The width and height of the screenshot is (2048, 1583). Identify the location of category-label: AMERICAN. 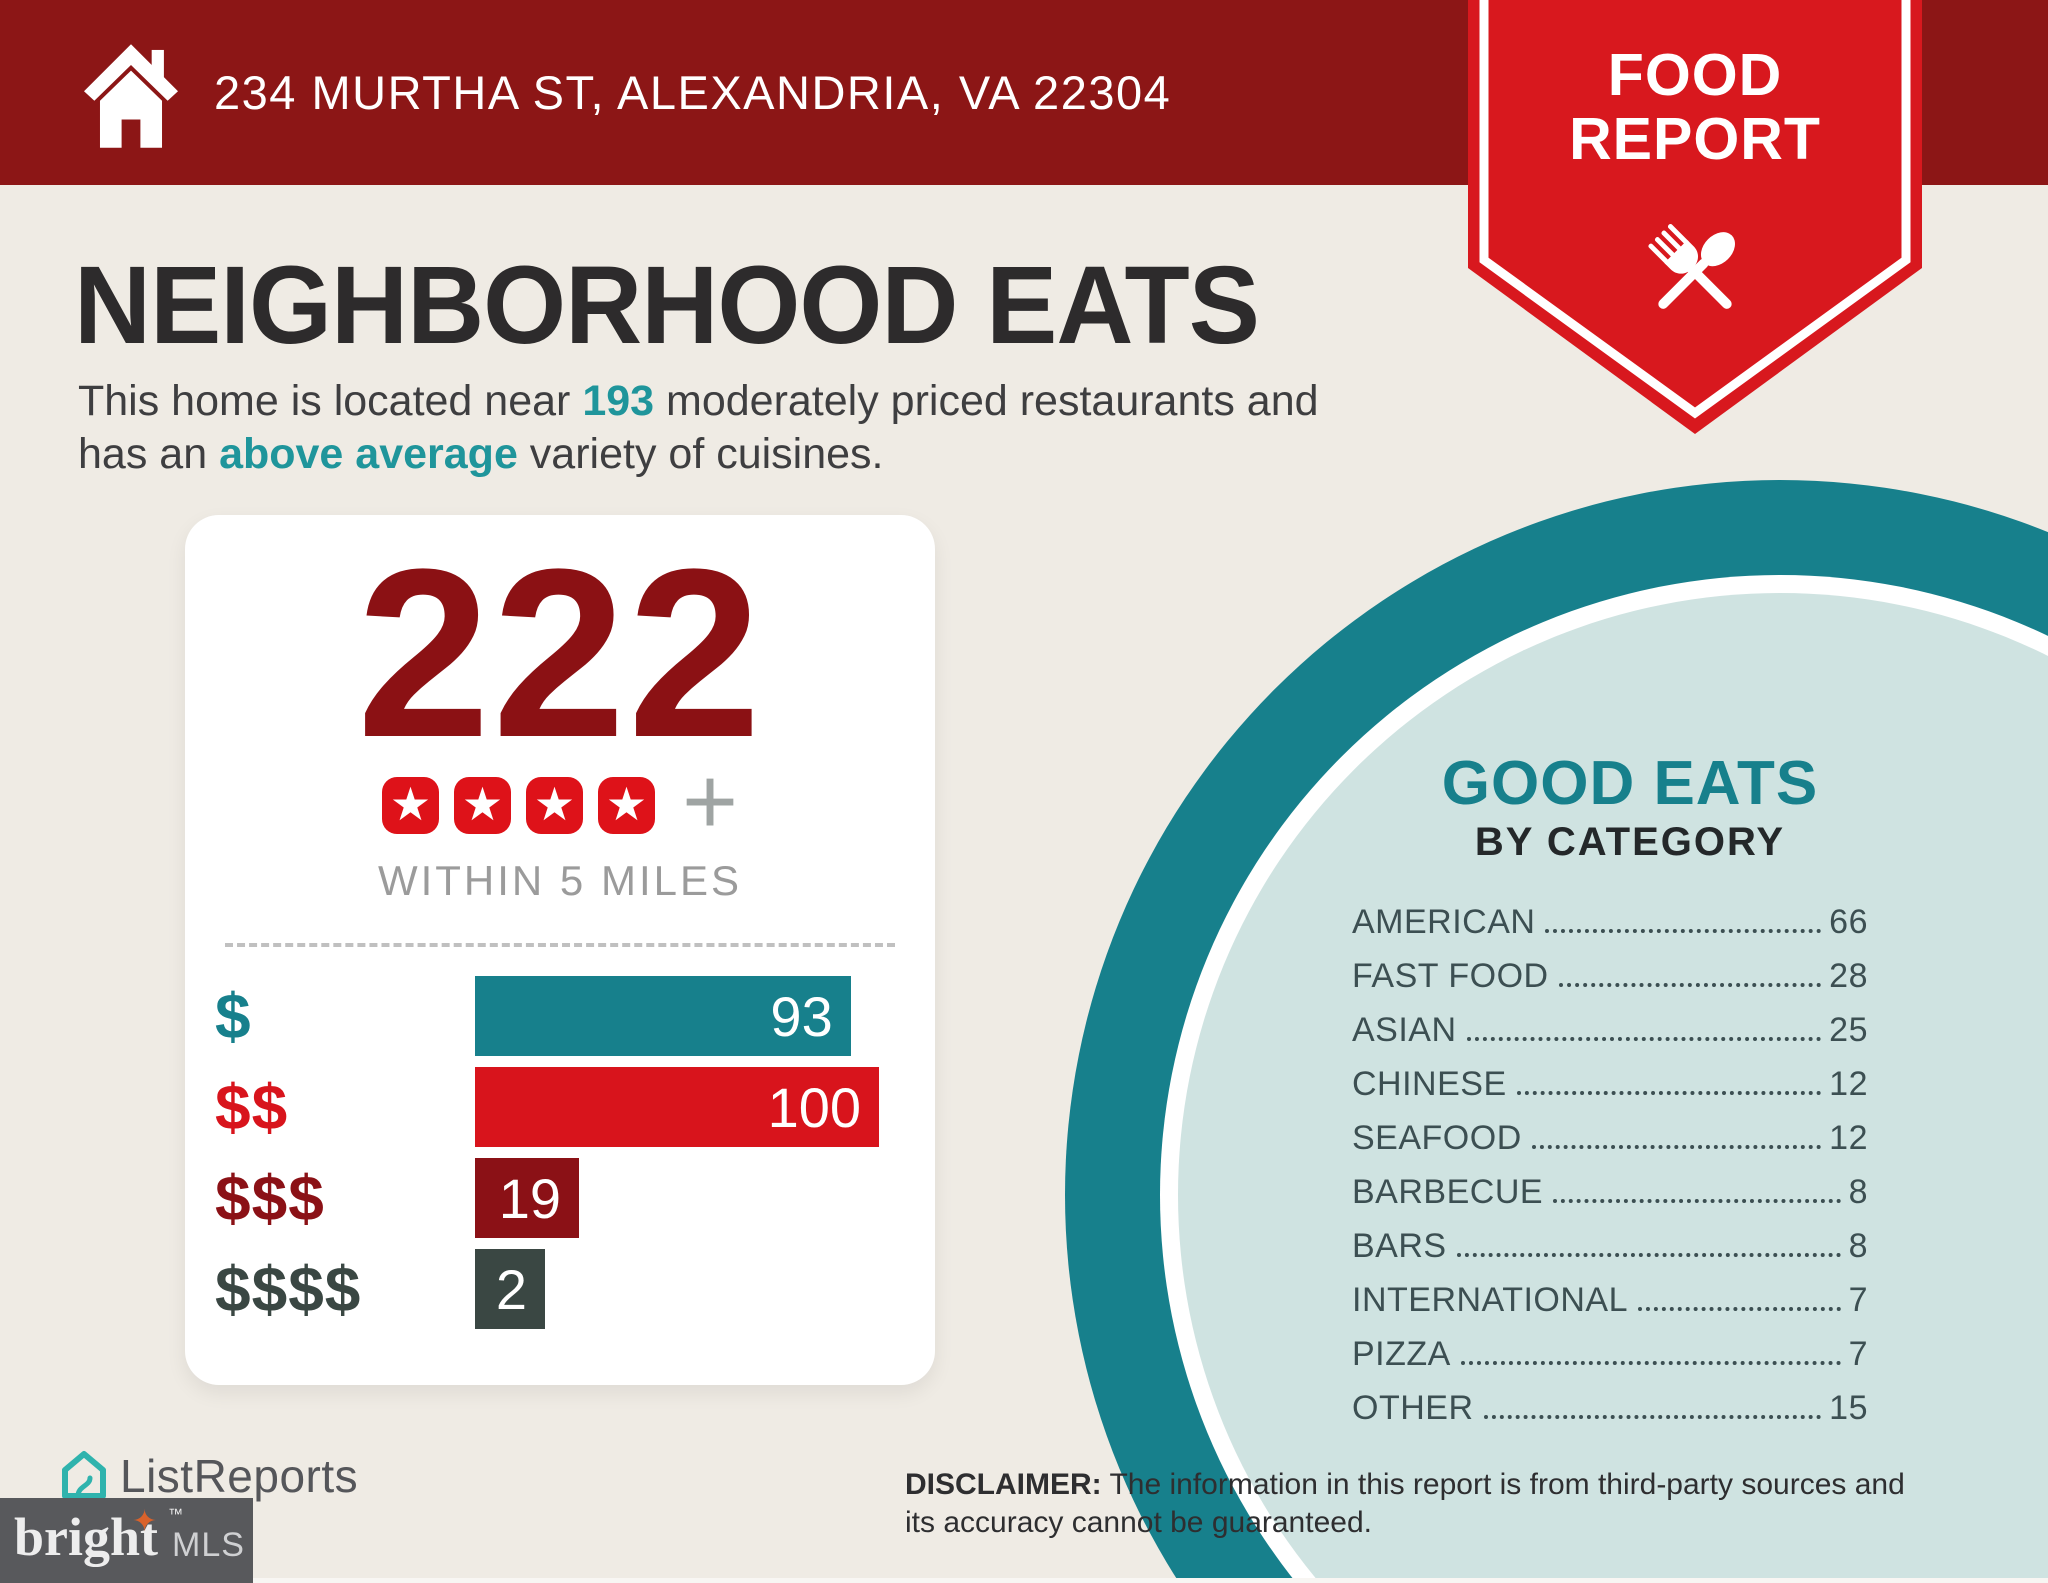
(1444, 922).